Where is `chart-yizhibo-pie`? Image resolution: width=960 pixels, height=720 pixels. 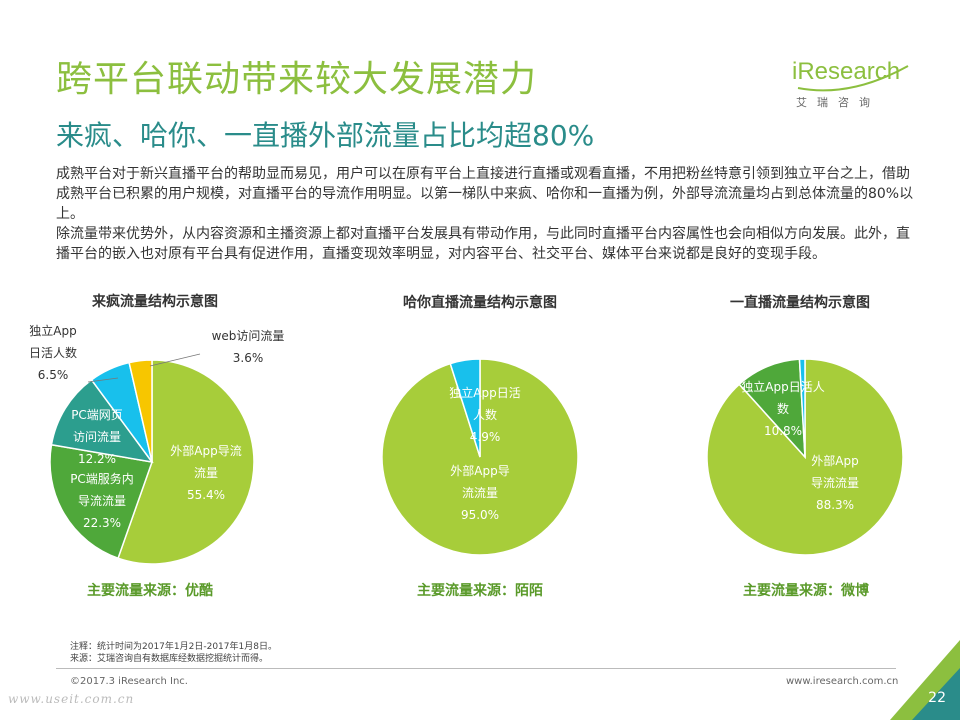
chart-yizhibo-pie is located at coordinates (805, 457).